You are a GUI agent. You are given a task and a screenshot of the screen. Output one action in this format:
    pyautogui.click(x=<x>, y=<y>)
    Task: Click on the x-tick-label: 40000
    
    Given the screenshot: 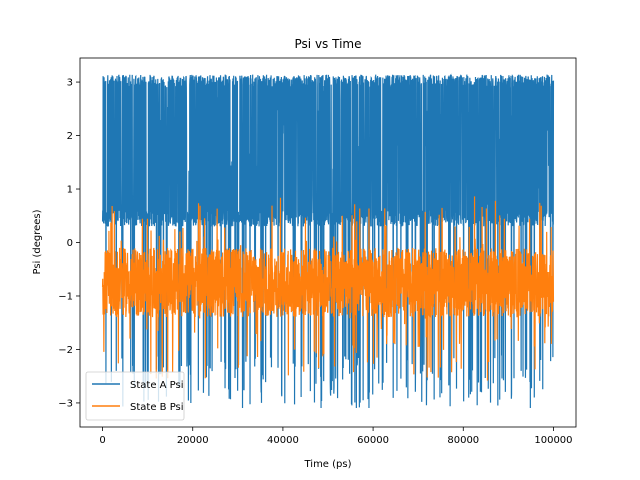 What is the action you would take?
    pyautogui.click(x=283, y=440)
    